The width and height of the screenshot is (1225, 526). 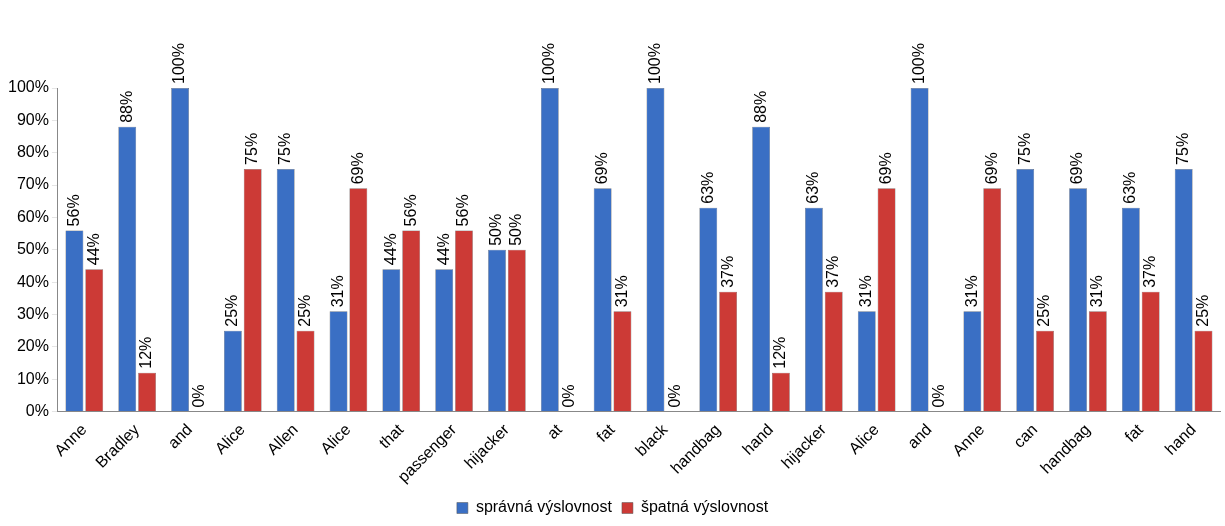 I want to click on y-tick-label: 10%, so click(x=32, y=378).